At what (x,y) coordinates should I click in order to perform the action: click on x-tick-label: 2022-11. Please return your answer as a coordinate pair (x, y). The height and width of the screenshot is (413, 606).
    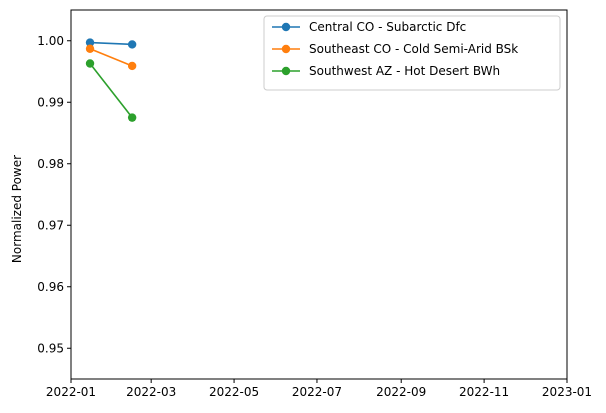
    Looking at the image, I should click on (484, 392).